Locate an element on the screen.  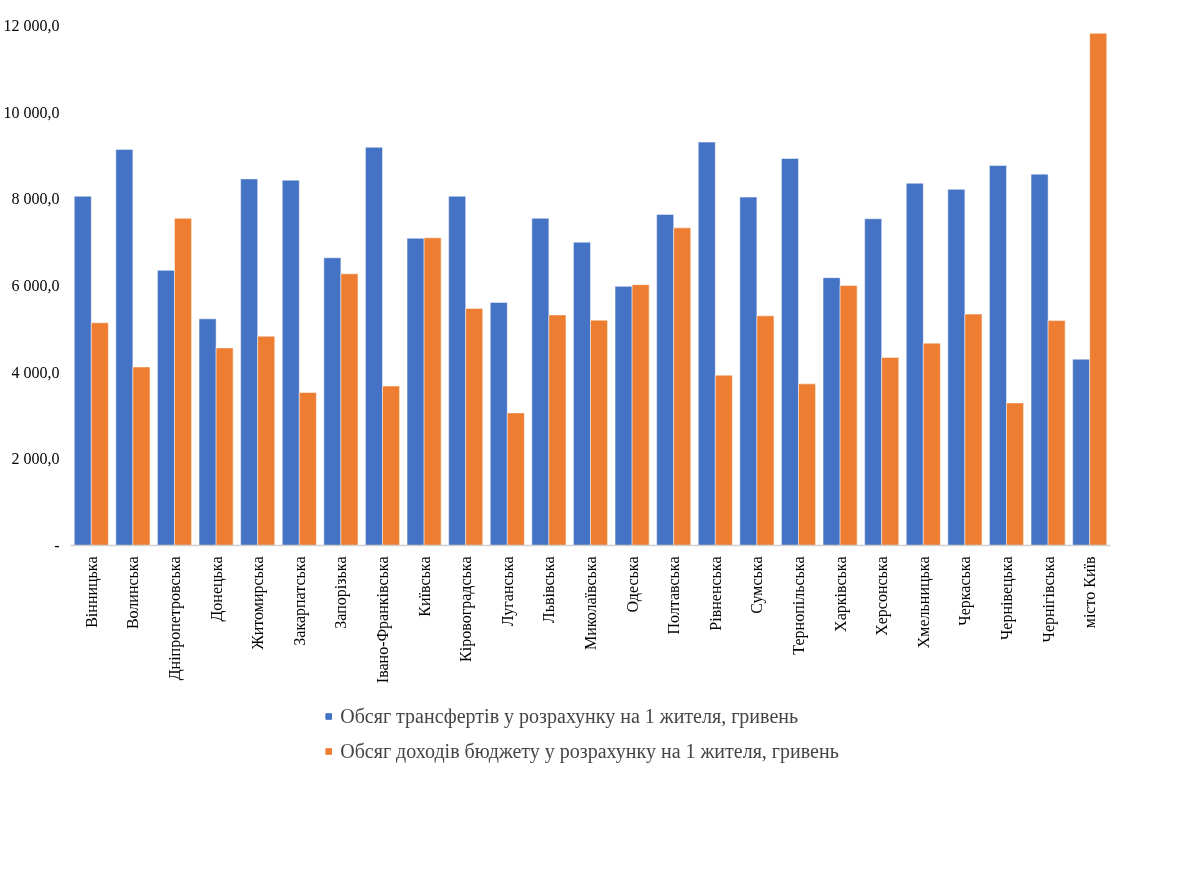
x-tick-label: Миколаївська is located at coordinates (590, 603).